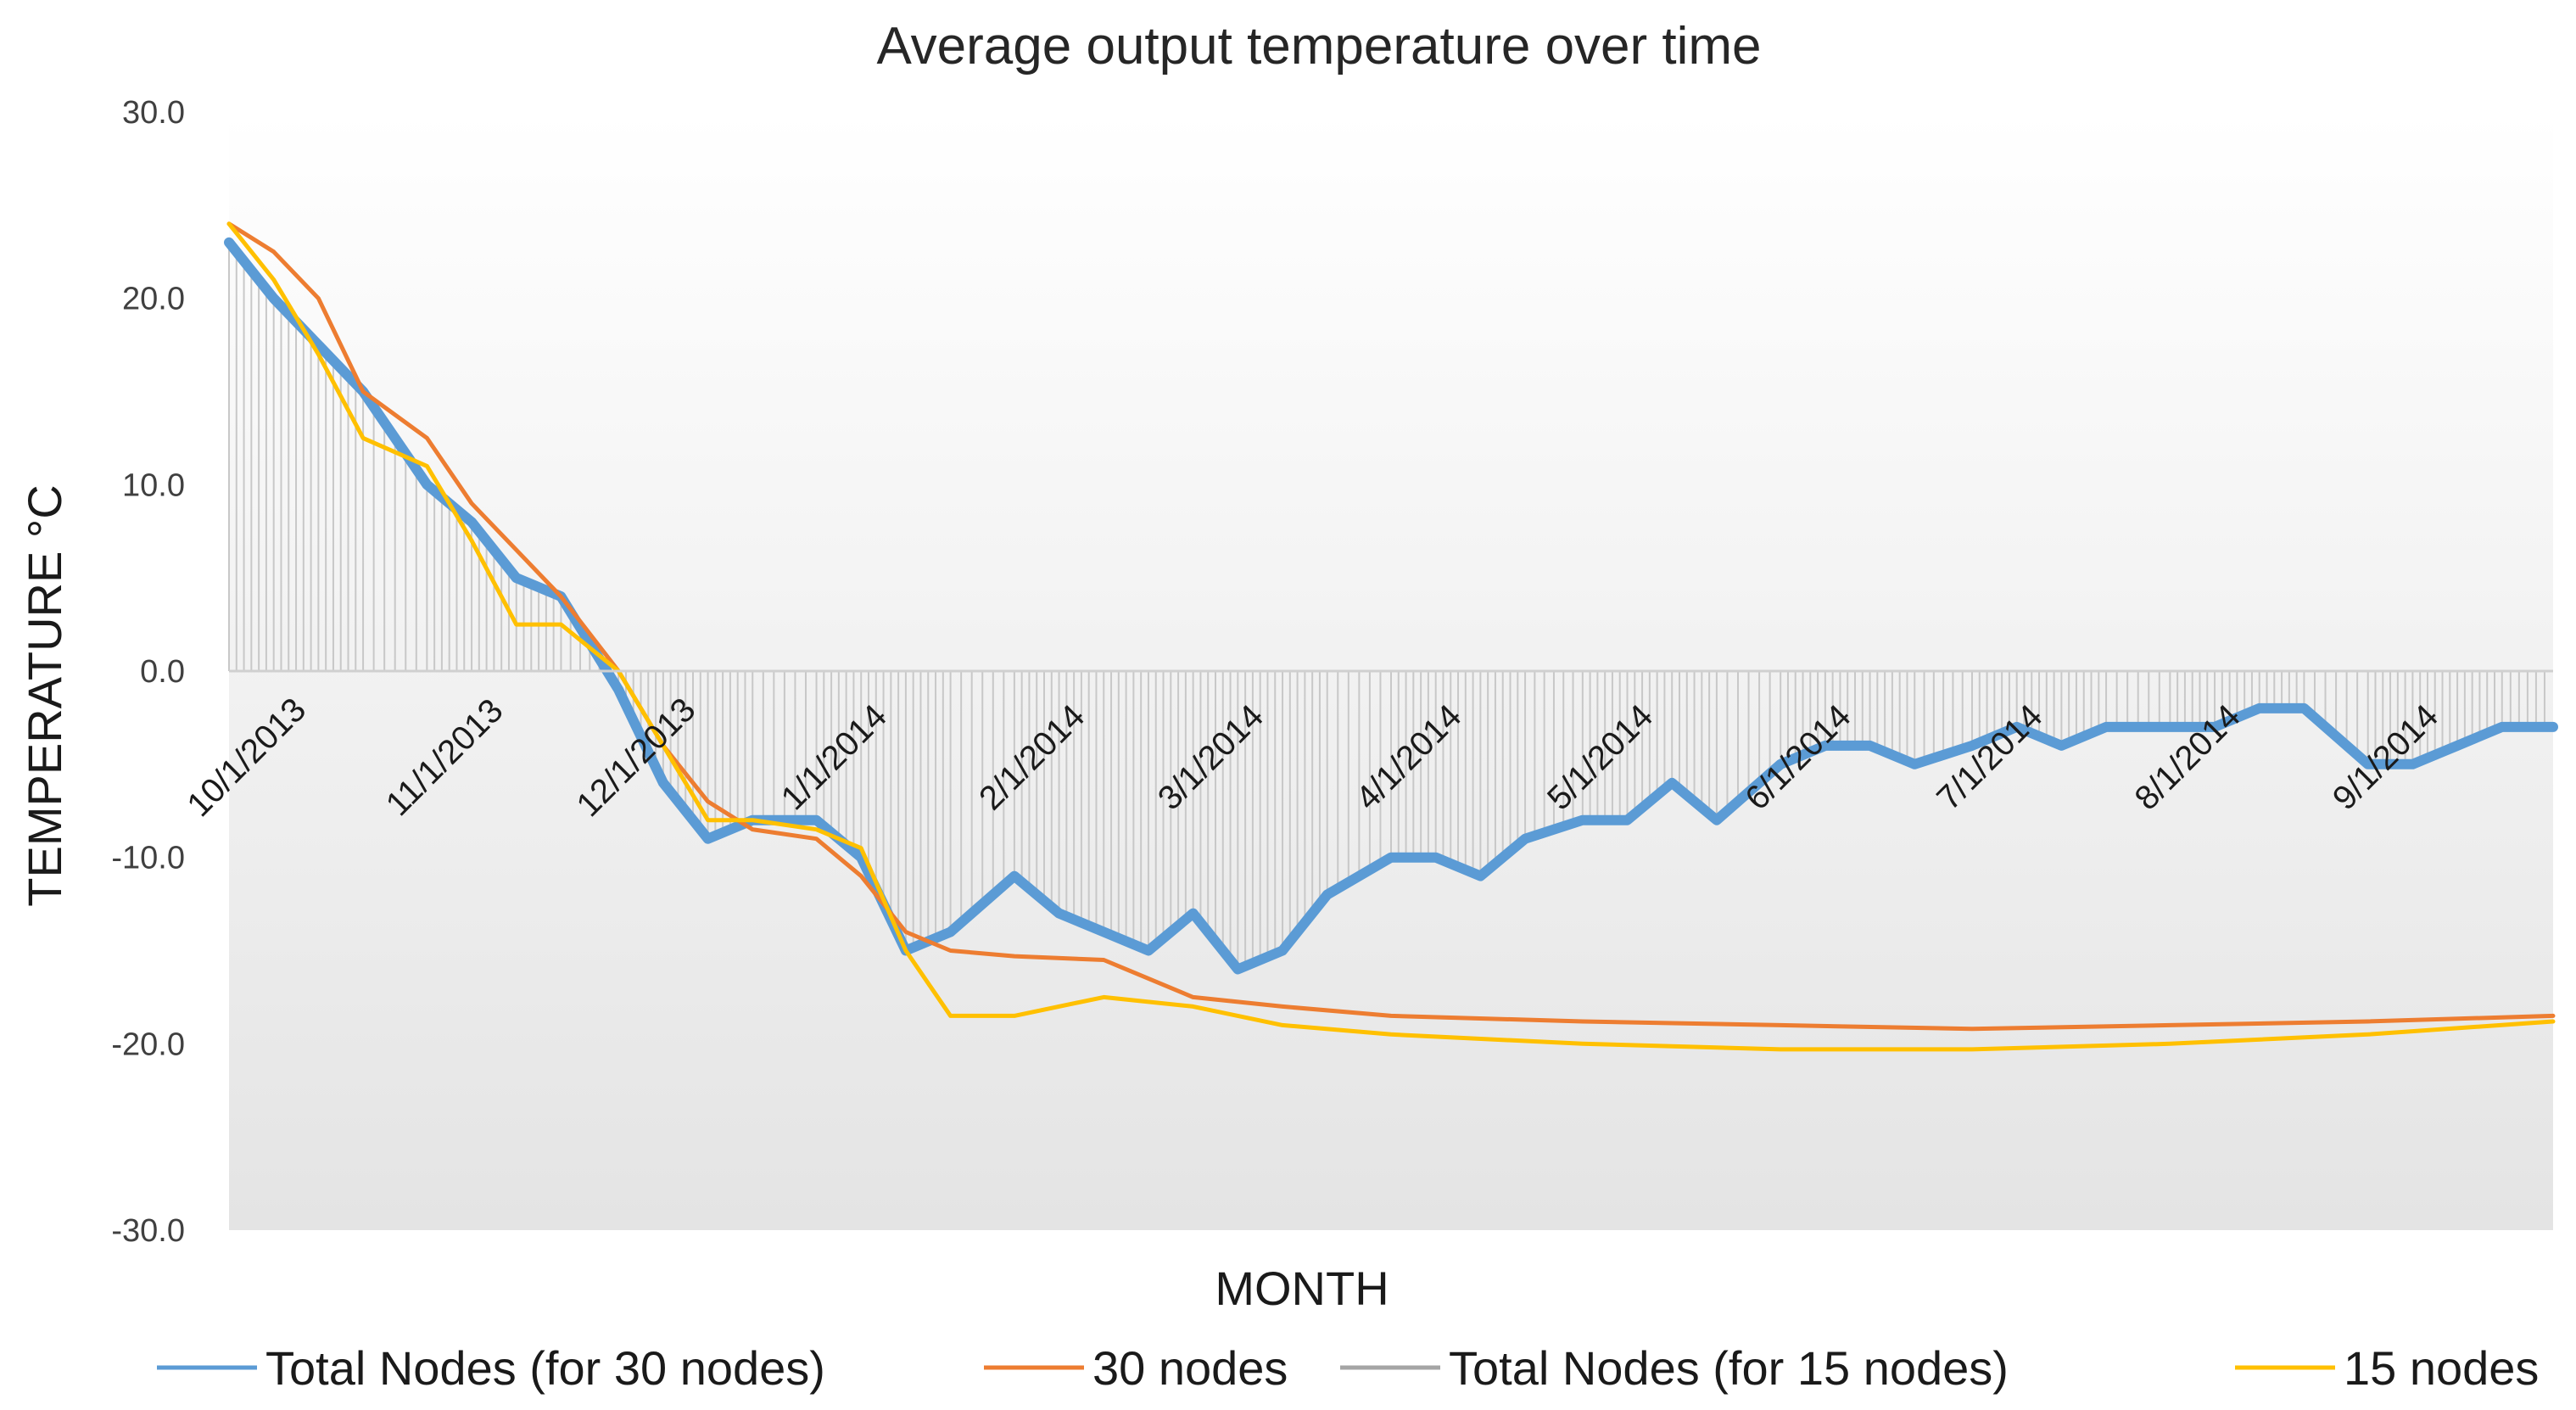 The image size is (2576, 1410). Describe the element at coordinates (153, 299) in the screenshot. I see `y-tick-label: 20.0` at that location.